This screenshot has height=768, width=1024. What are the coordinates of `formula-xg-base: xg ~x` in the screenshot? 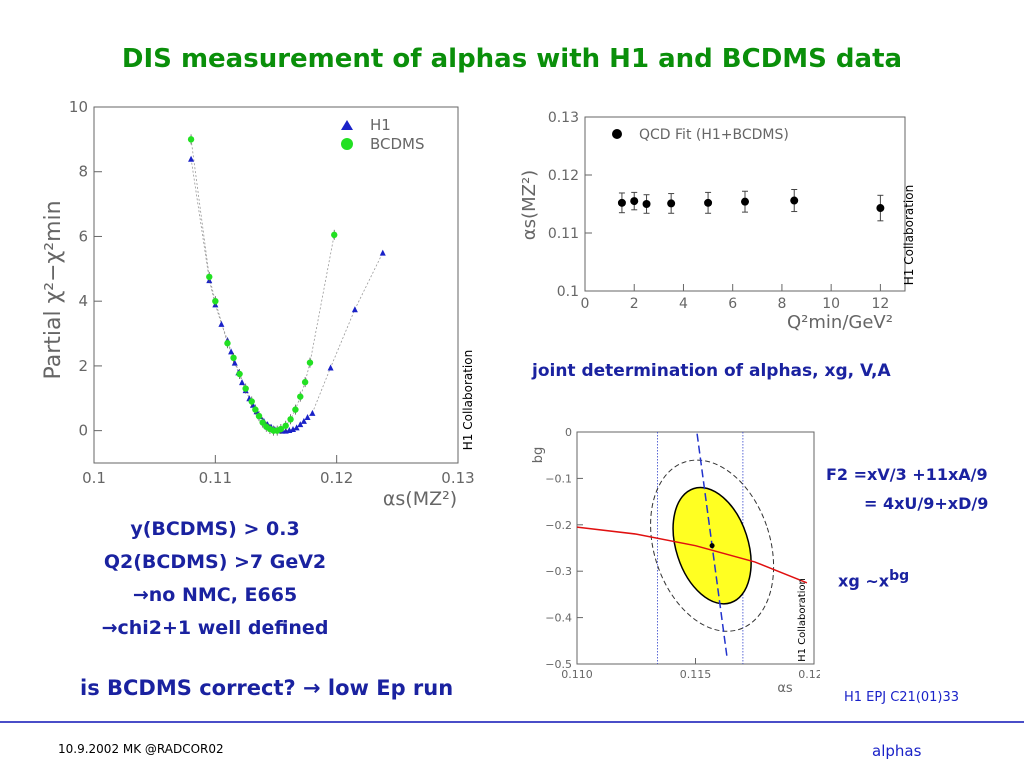 It's located at (864, 581).